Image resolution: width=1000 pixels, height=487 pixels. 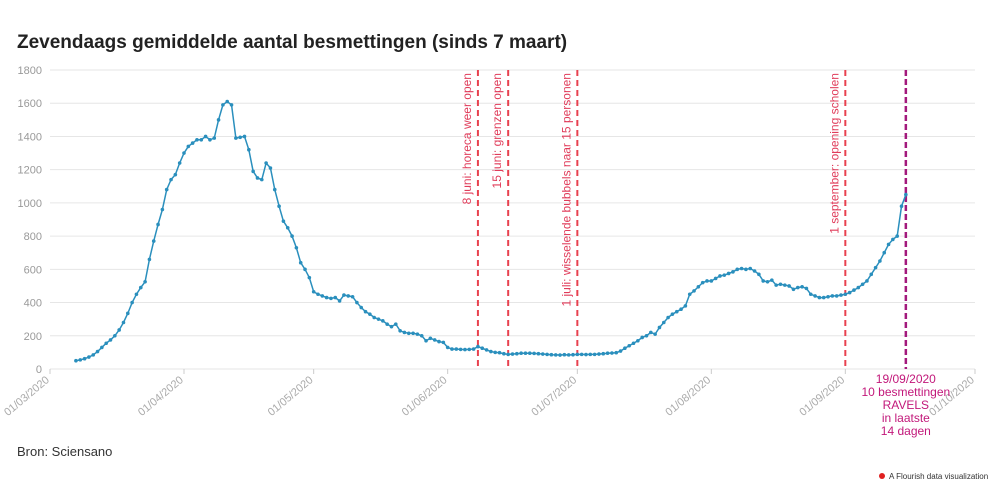 What do you see at coordinates (30, 104) in the screenshot?
I see `y-tick-label: 1600` at bounding box center [30, 104].